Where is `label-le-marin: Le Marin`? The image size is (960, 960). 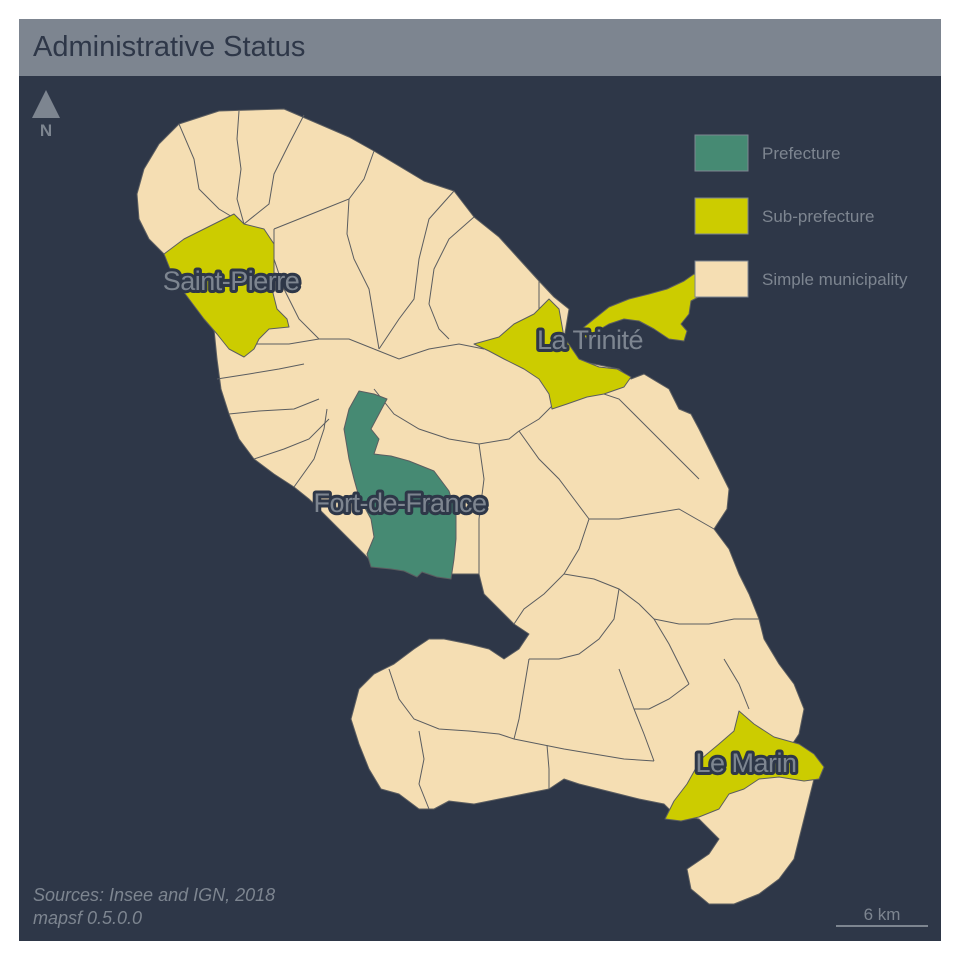 label-le-marin: Le Marin is located at coordinates (745, 763).